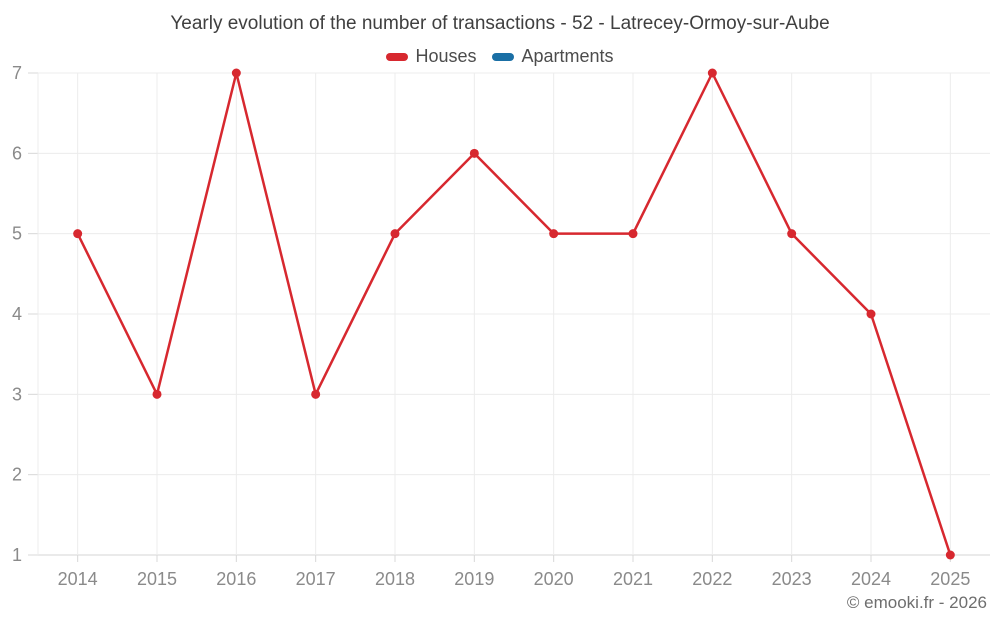  I want to click on houses-swatch-icon, so click(397, 56).